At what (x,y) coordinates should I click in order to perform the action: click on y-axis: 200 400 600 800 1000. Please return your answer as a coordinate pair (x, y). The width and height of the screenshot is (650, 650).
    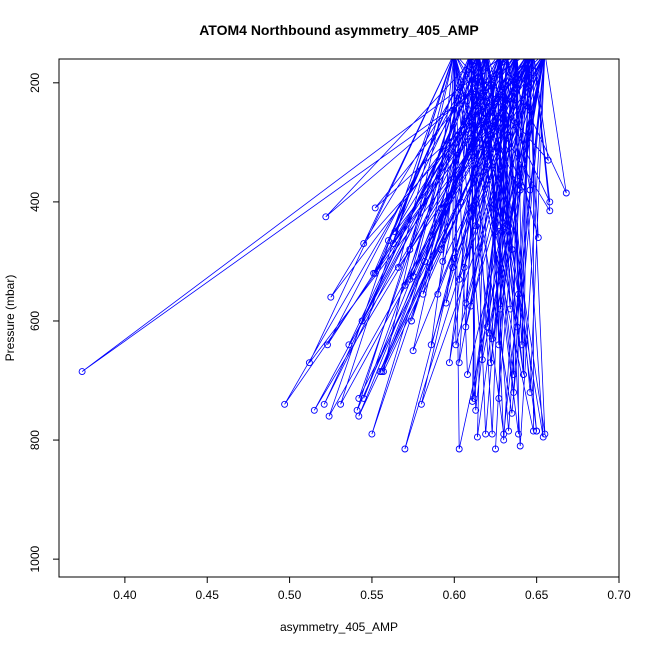
    Looking at the image, I should click on (44, 322).